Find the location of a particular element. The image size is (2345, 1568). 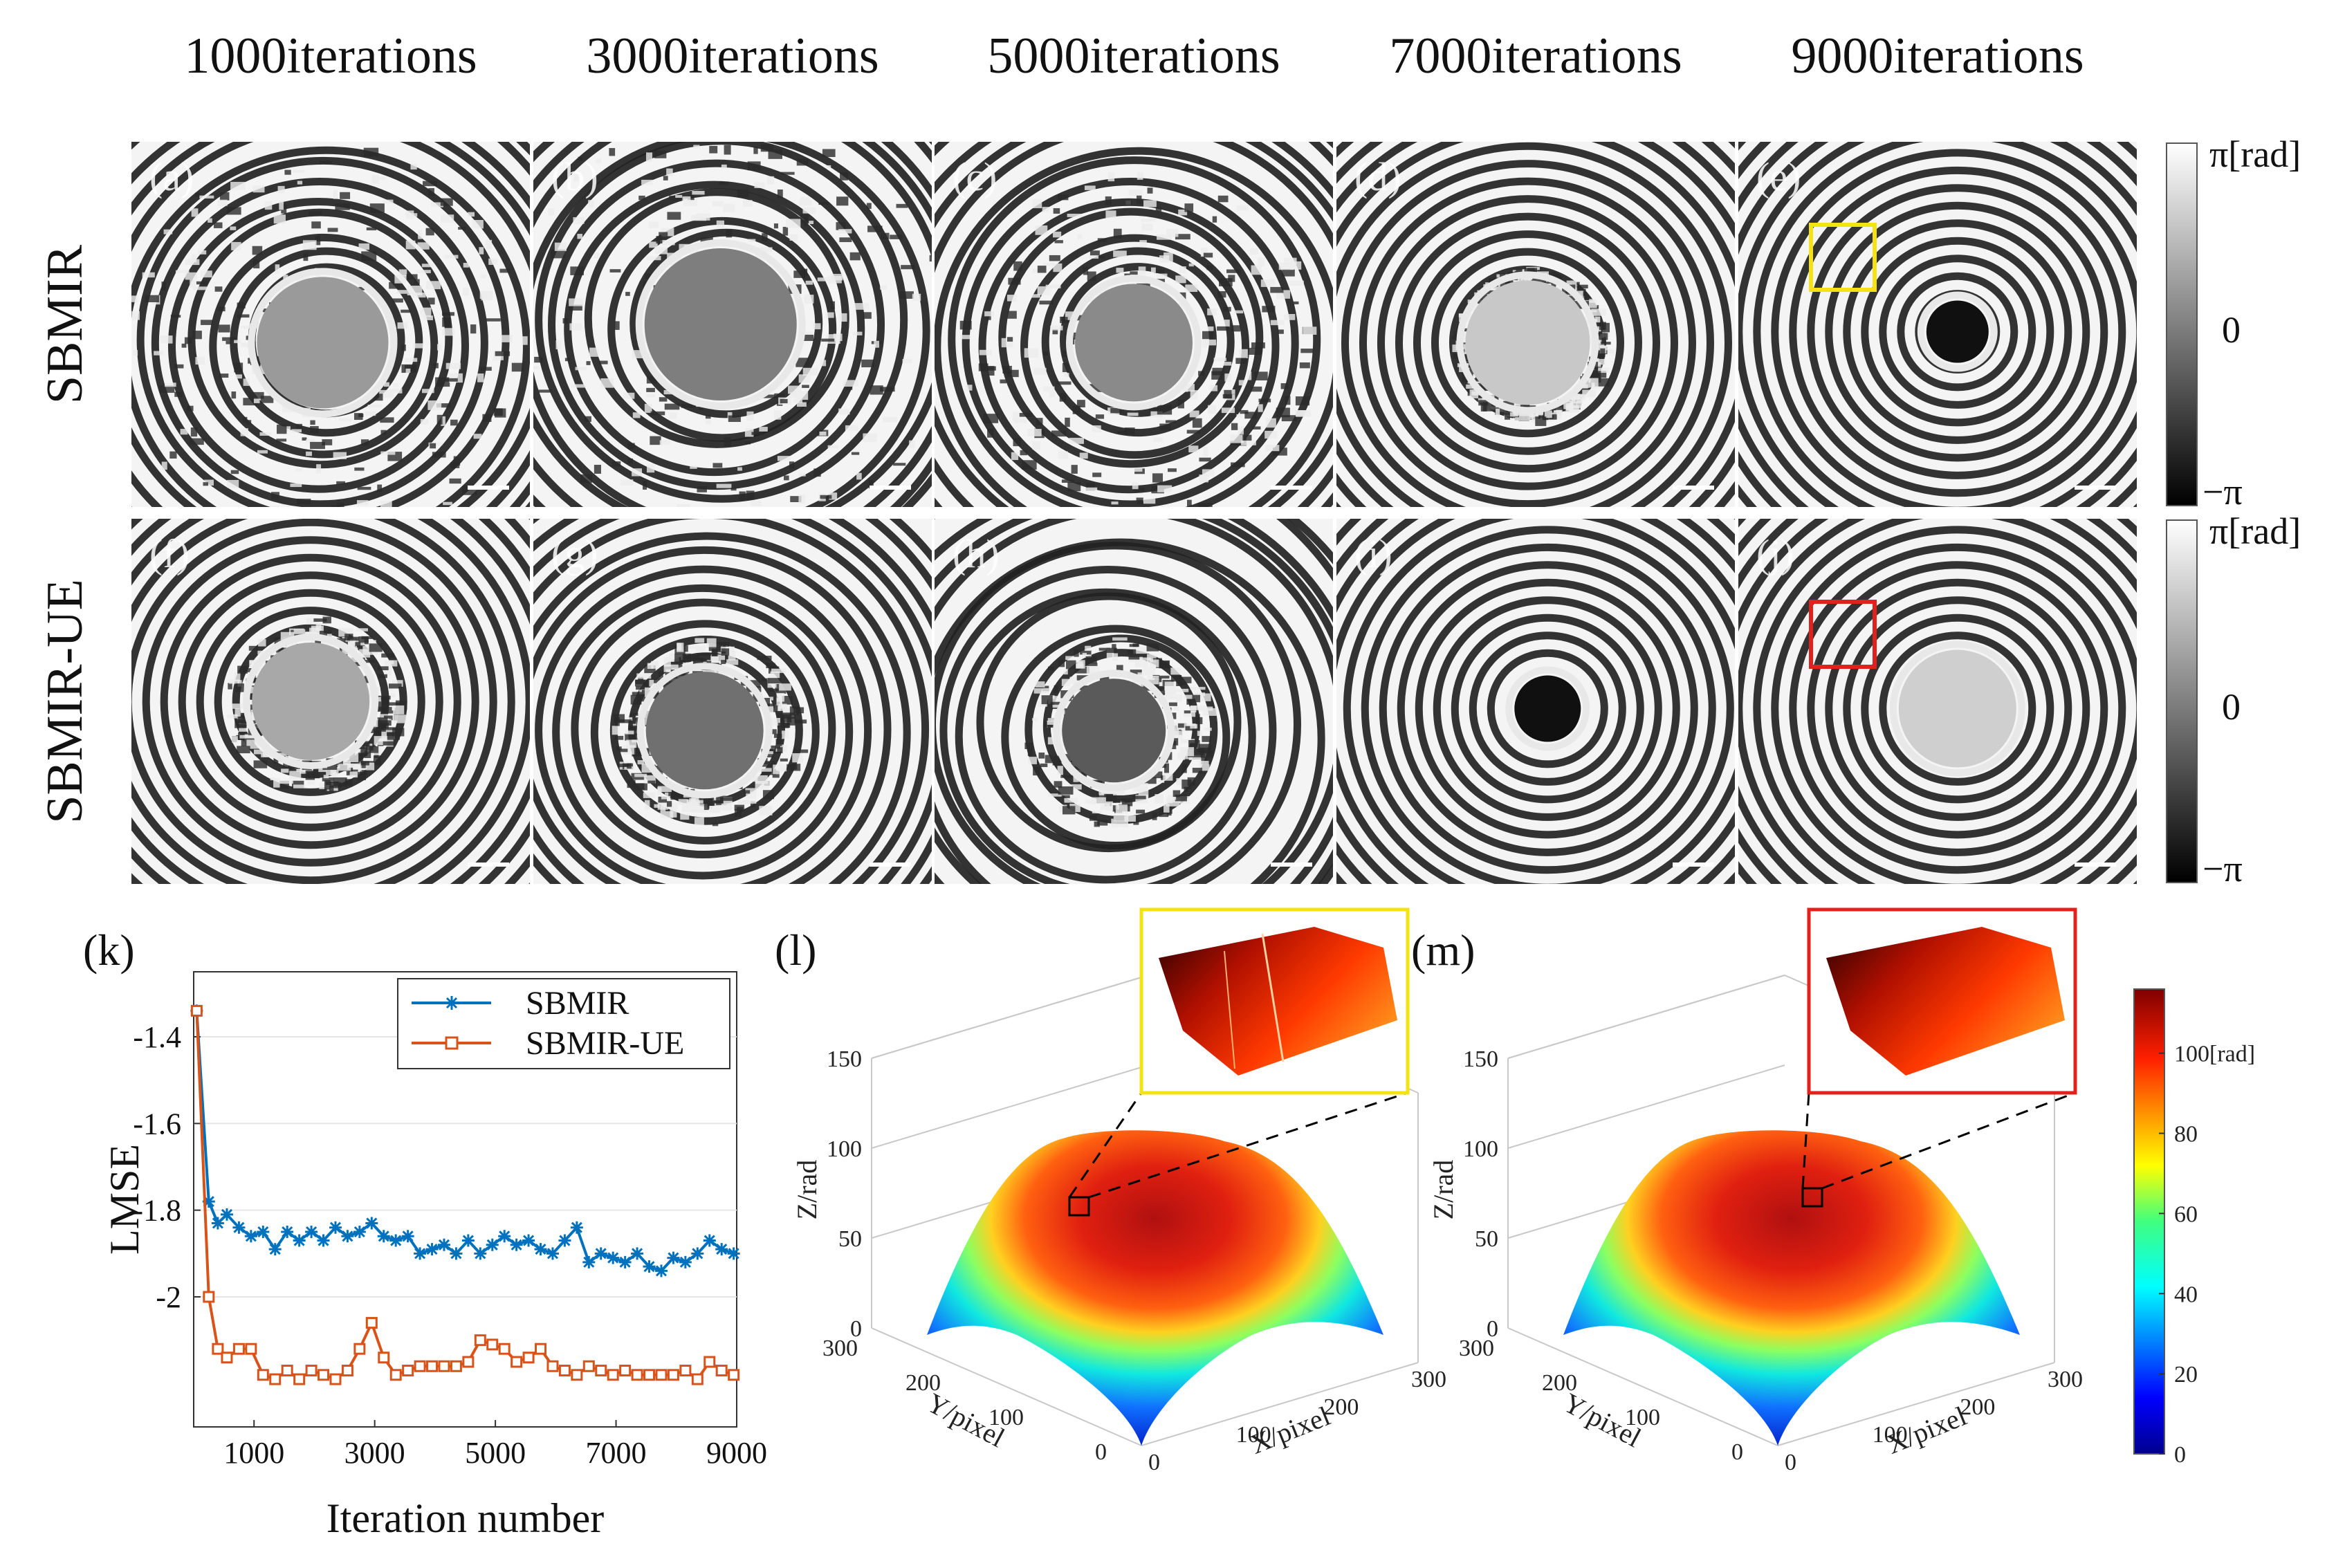

fringe-rings is located at coordinates (1938, 701).